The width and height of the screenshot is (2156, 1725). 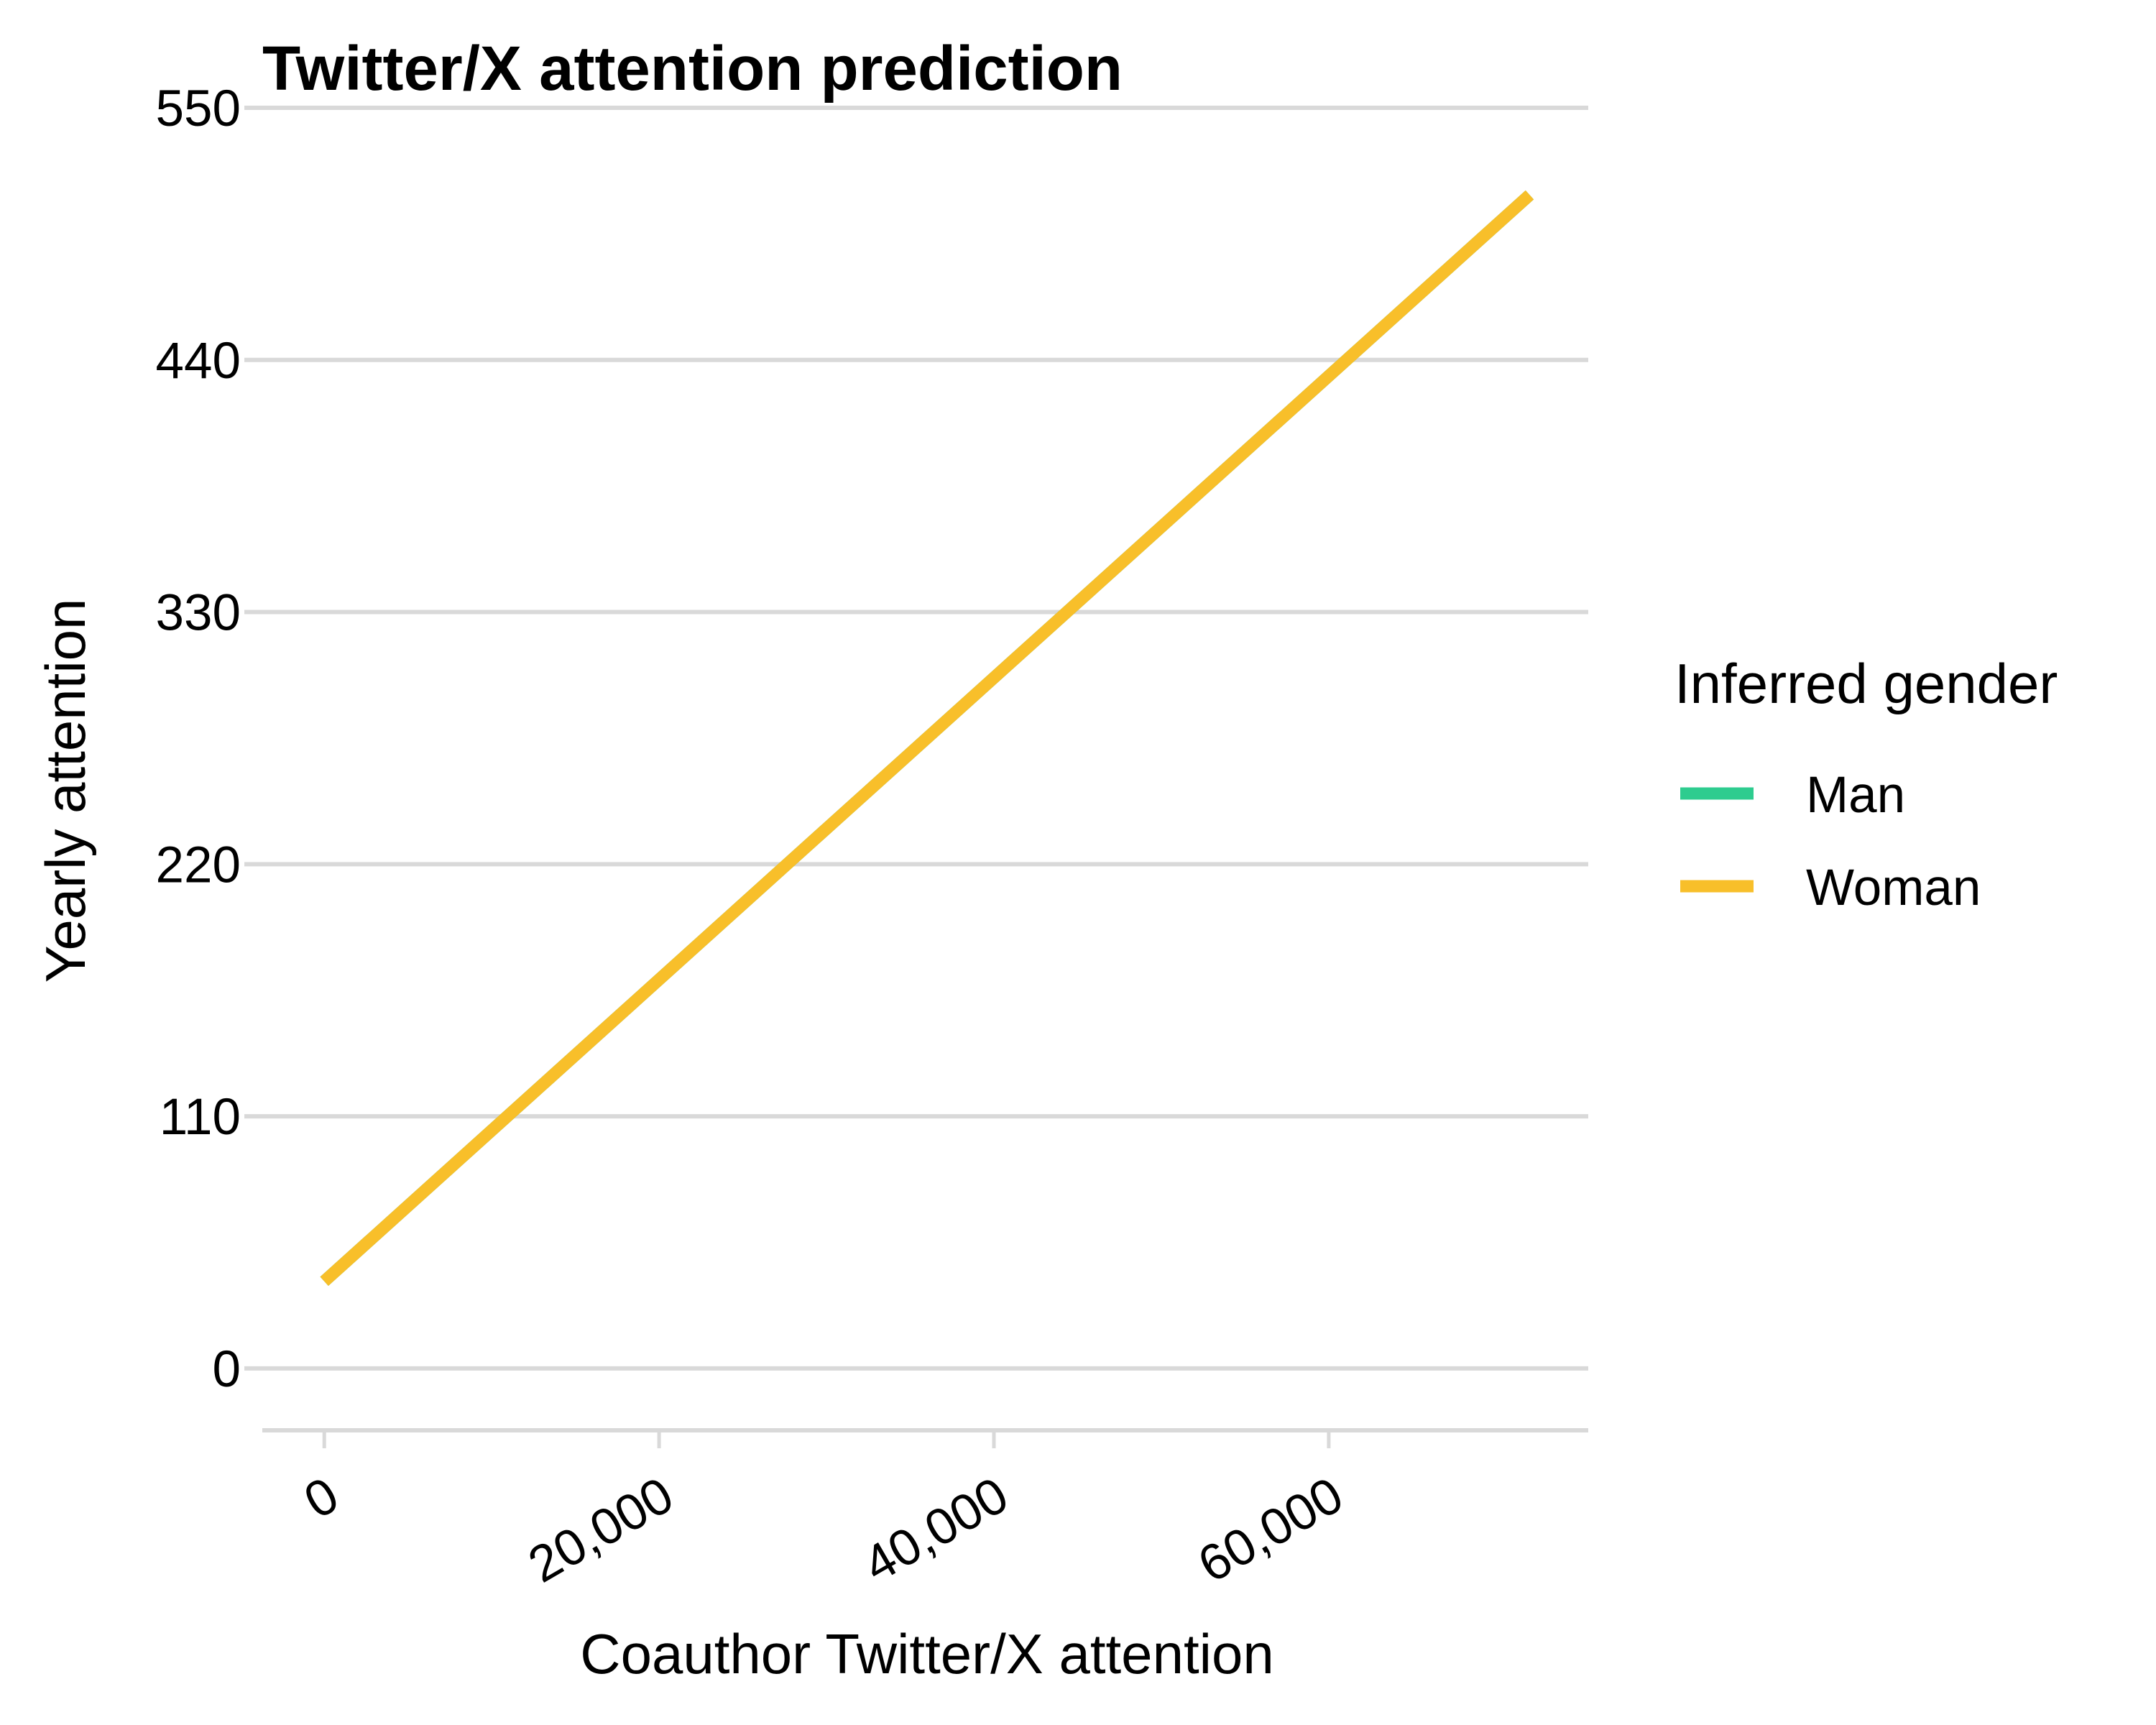 What do you see at coordinates (936, 1529) in the screenshot?
I see `x-tick-label: 40,000` at bounding box center [936, 1529].